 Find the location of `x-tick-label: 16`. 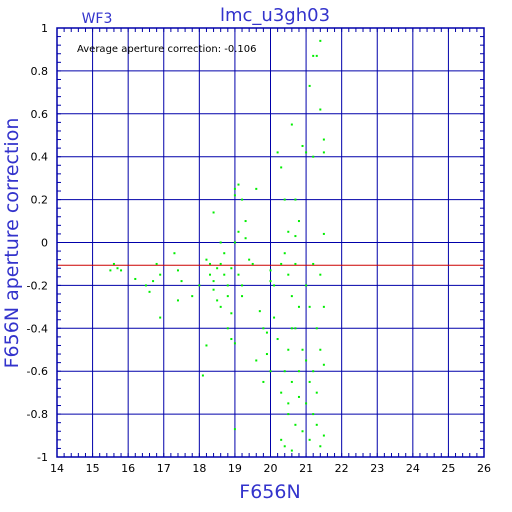

x-tick-label: 16 is located at coordinates (128, 468).